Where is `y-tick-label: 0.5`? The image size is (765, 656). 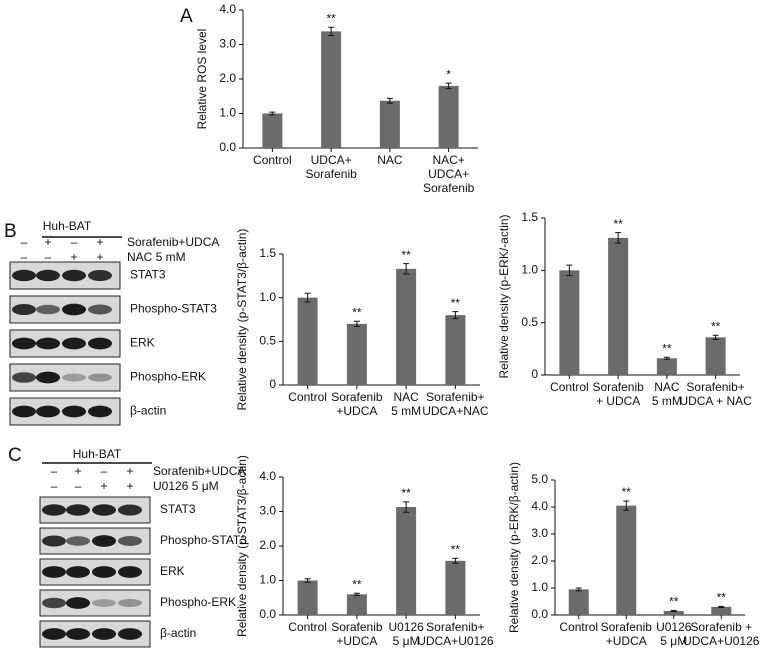
y-tick-label: 0.5 is located at coordinates (529, 322).